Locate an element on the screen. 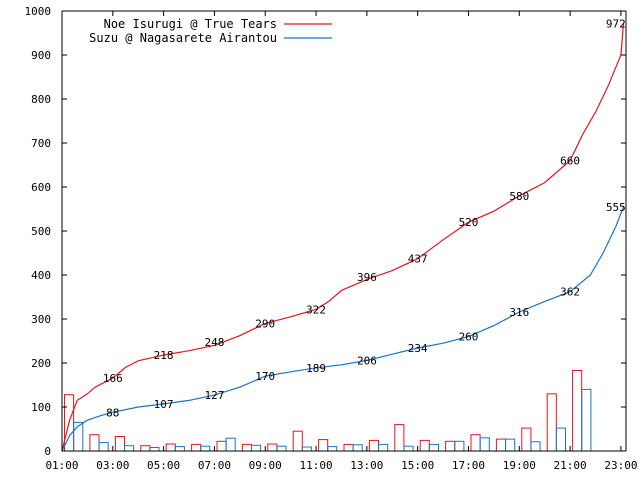 Image resolution: width=640 pixels, height=480 pixels. data-label-suzu-16: 206 is located at coordinates (367, 360).